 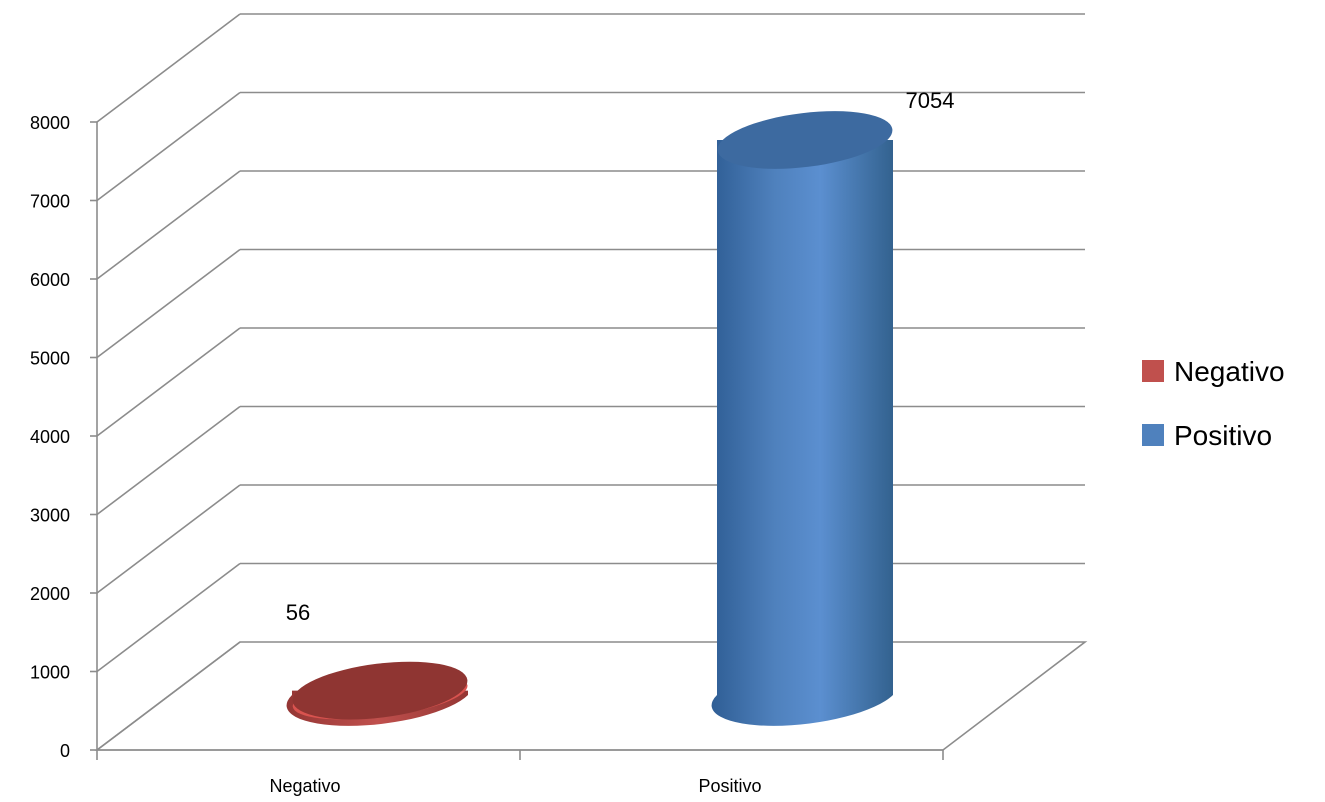 I want to click on y-tick-label: 8000, so click(x=50, y=123).